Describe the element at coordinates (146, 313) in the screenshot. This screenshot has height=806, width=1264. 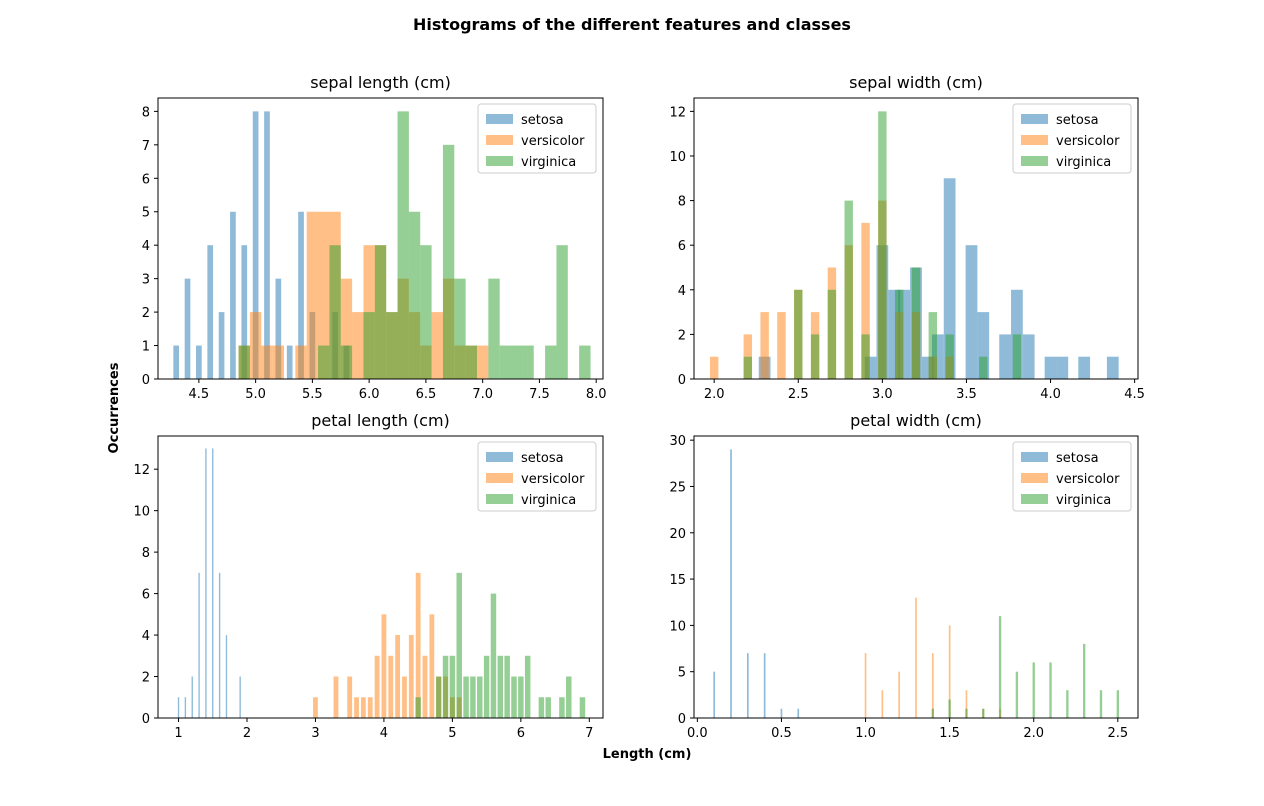
I see `y-tick-label: 2` at that location.